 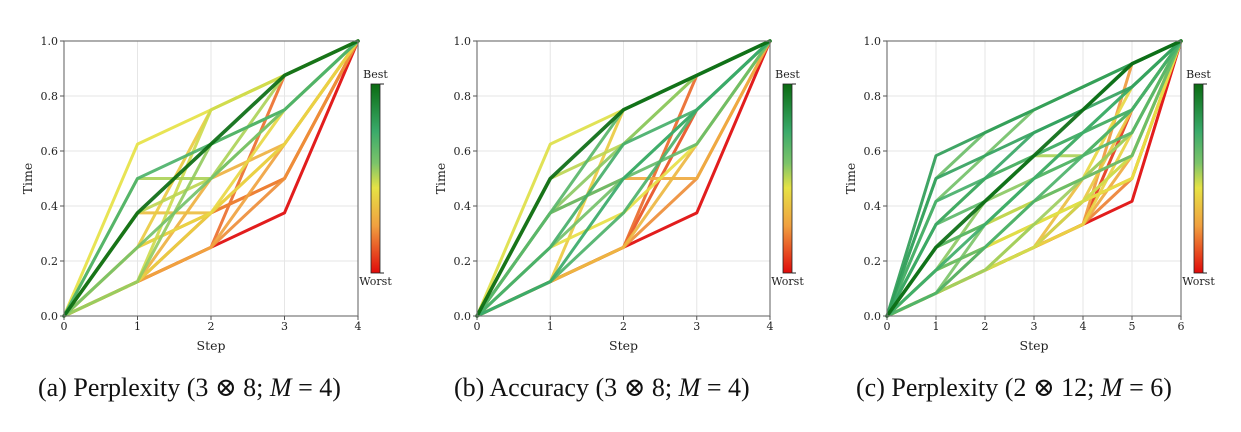 I want to click on caption-b: (b) Accuracy (3 ⊗ 8; M = 4), so click(x=602, y=387).